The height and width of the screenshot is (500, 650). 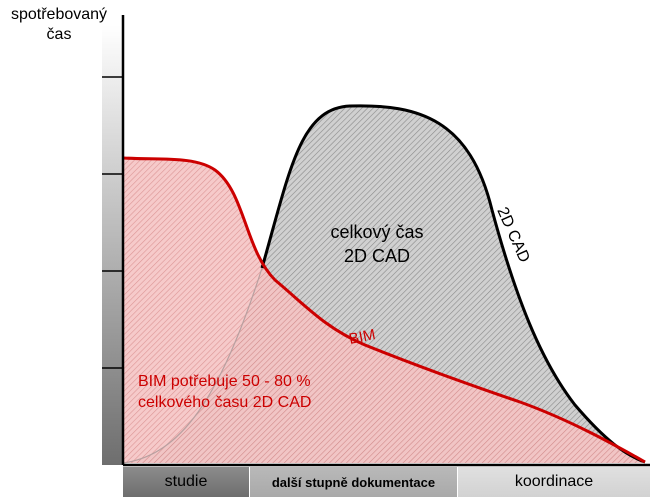 I want to click on phase-label: studie, so click(x=186, y=481).